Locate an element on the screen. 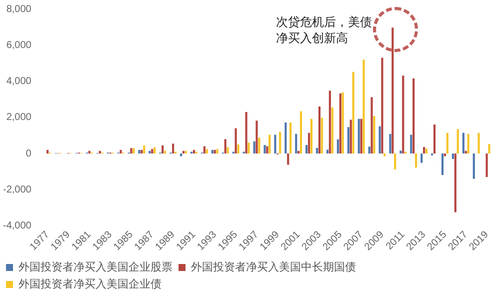 The width and height of the screenshot is (500, 300). legend-label: 外国投资者净买入美国中长期国债 is located at coordinates (273, 267).